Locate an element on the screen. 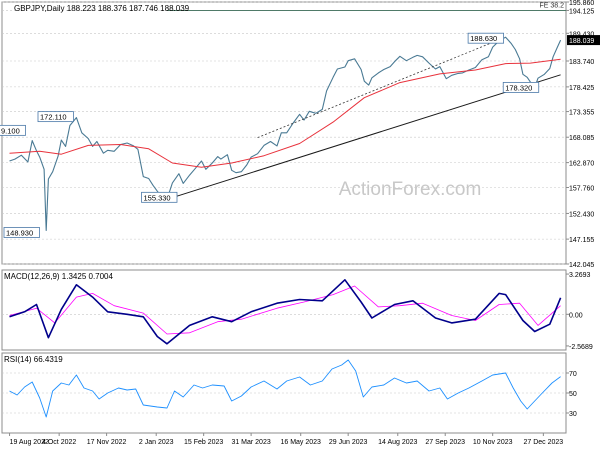  macd-line is located at coordinates (285, 311).